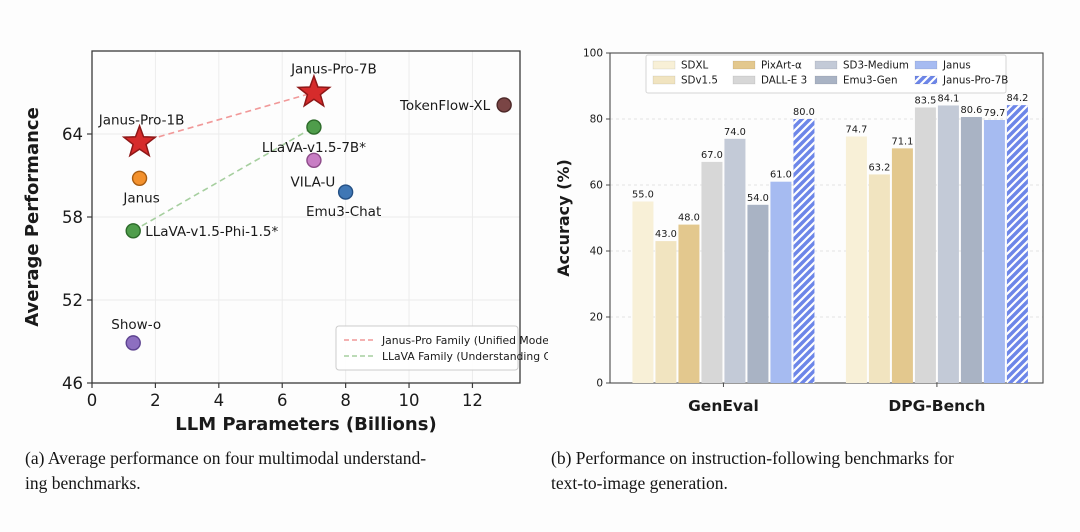  Describe the element at coordinates (870, 81) in the screenshot. I see `legend-label-emu3-gen: Emu3-Gen` at that location.